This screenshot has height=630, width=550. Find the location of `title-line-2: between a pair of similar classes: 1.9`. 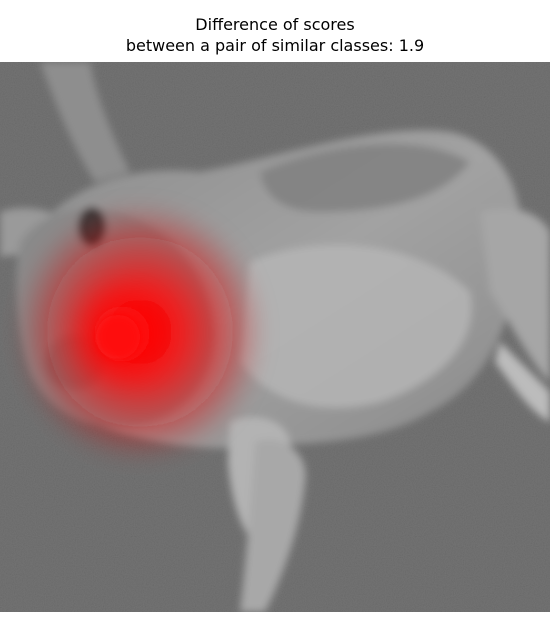

title-line-2: between a pair of similar classes: 1.9 is located at coordinates (275, 45).